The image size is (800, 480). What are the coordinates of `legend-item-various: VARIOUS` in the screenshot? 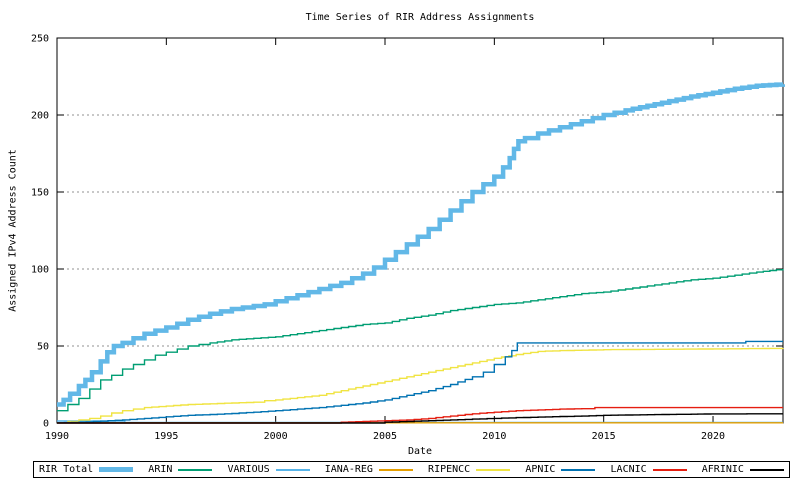 It's located at (269, 469).